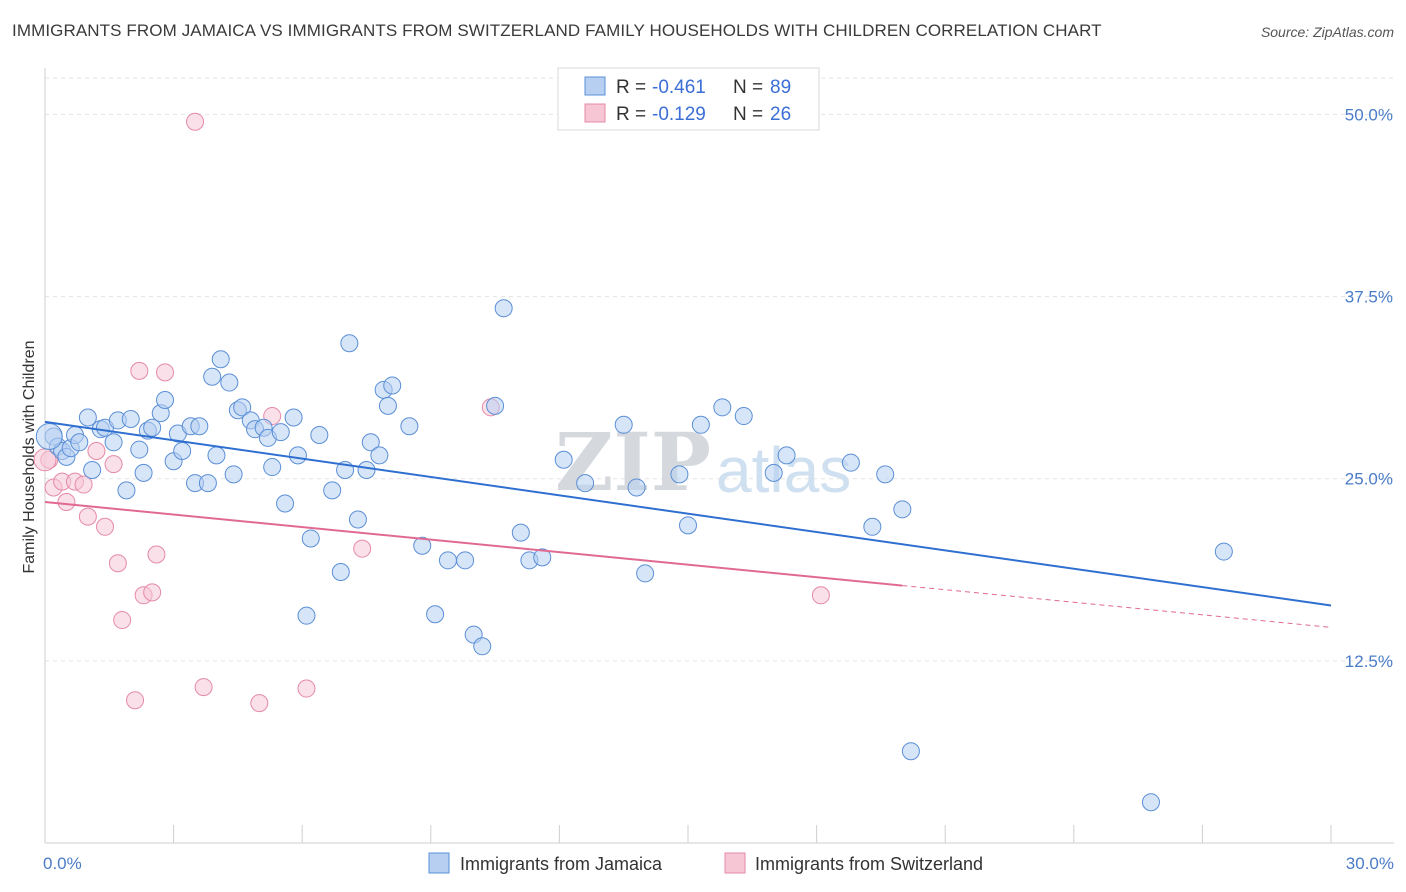 The height and width of the screenshot is (892, 1406). Describe the element at coordinates (1369, 661) in the screenshot. I see `y-tick-label: 12.5%` at that location.